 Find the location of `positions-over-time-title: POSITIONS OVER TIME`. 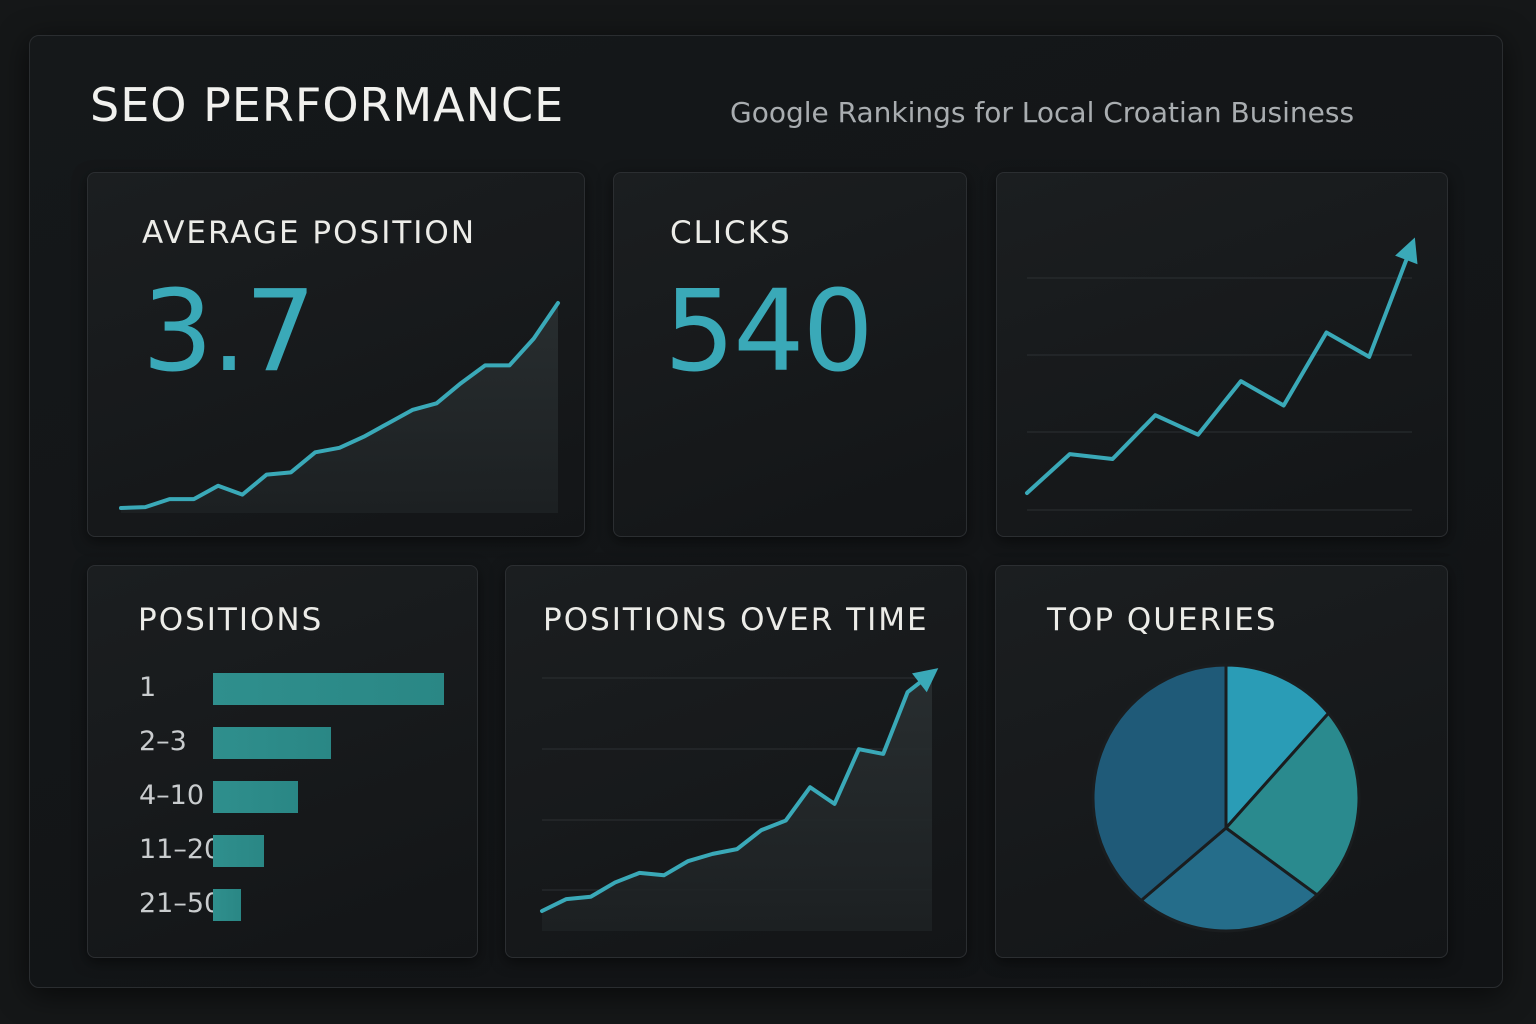

positions-over-time-title: POSITIONS OVER TIME is located at coordinates (736, 620).